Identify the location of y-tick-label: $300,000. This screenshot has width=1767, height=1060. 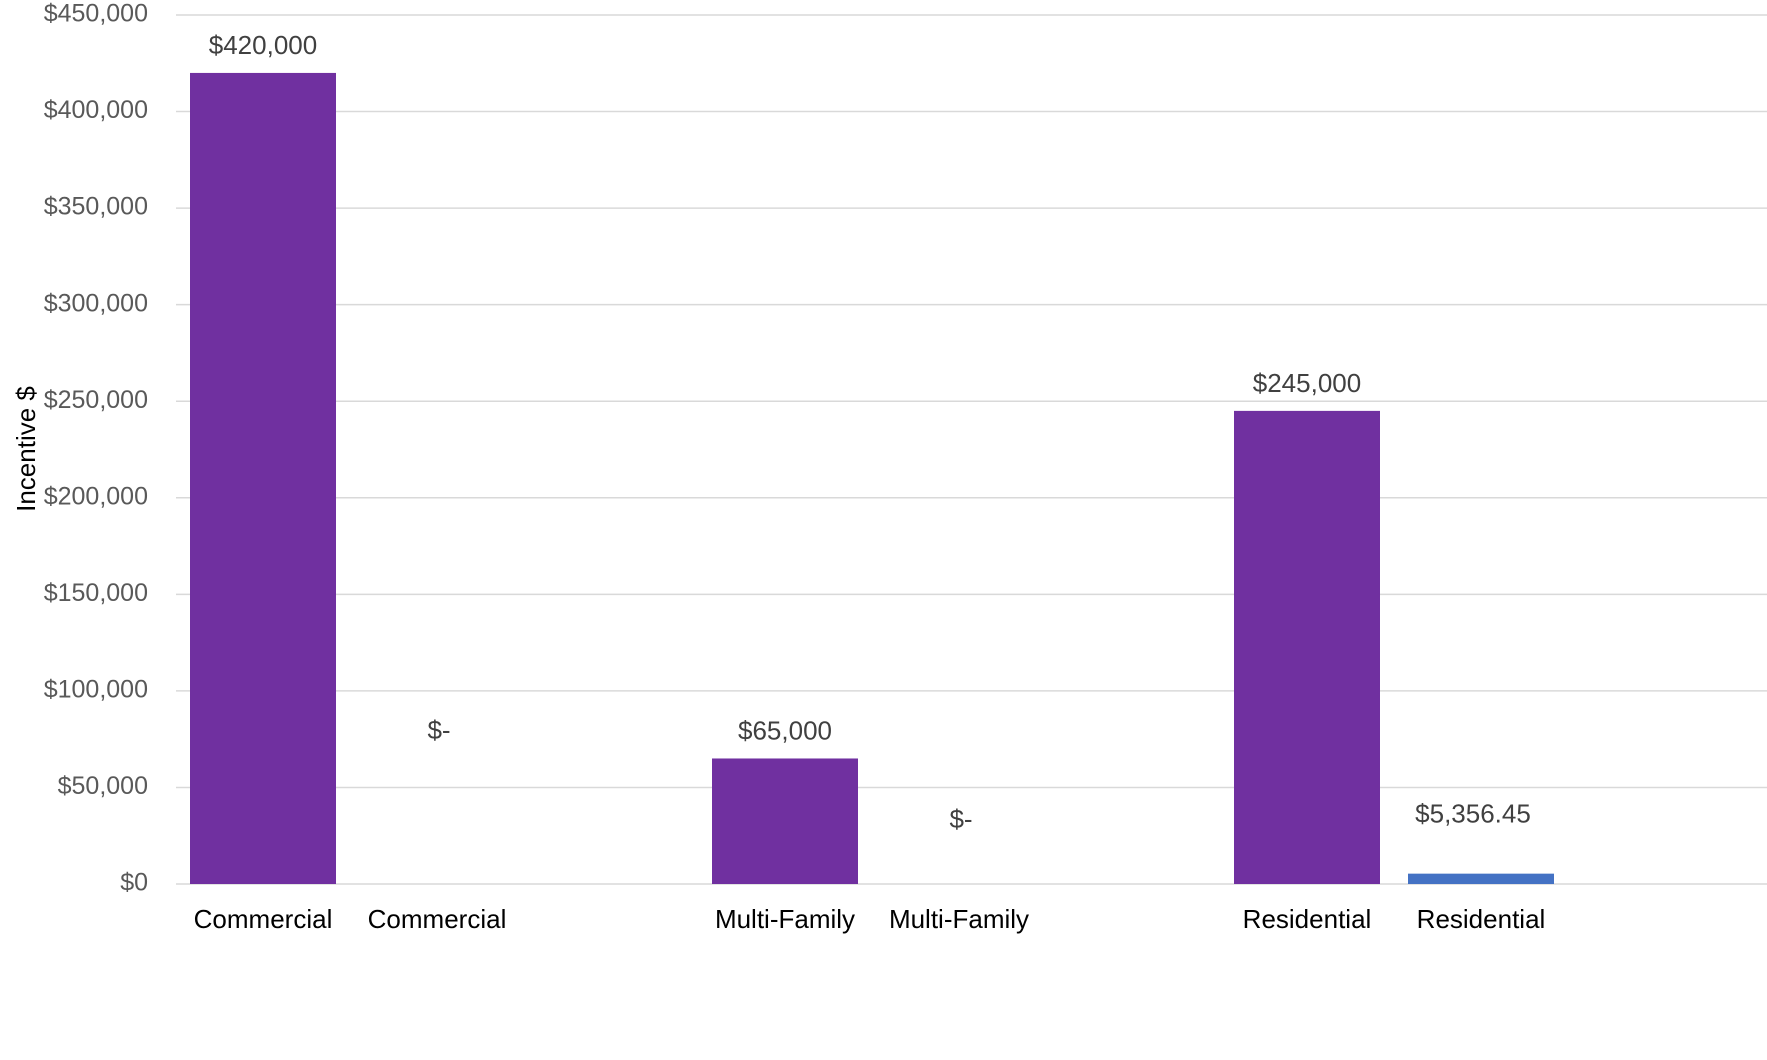
(96, 303).